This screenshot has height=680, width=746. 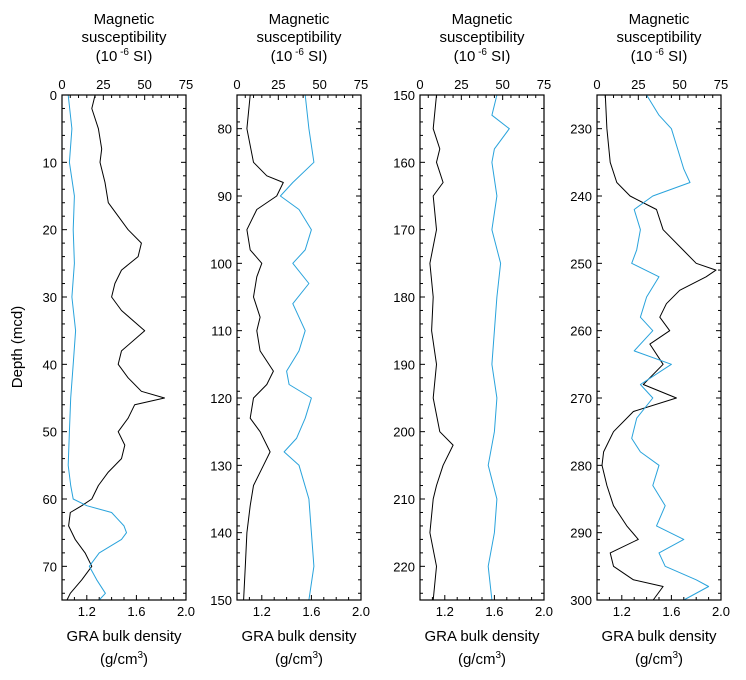 I want to click on depth-axis-tick-label: 220, so click(x=404, y=566).